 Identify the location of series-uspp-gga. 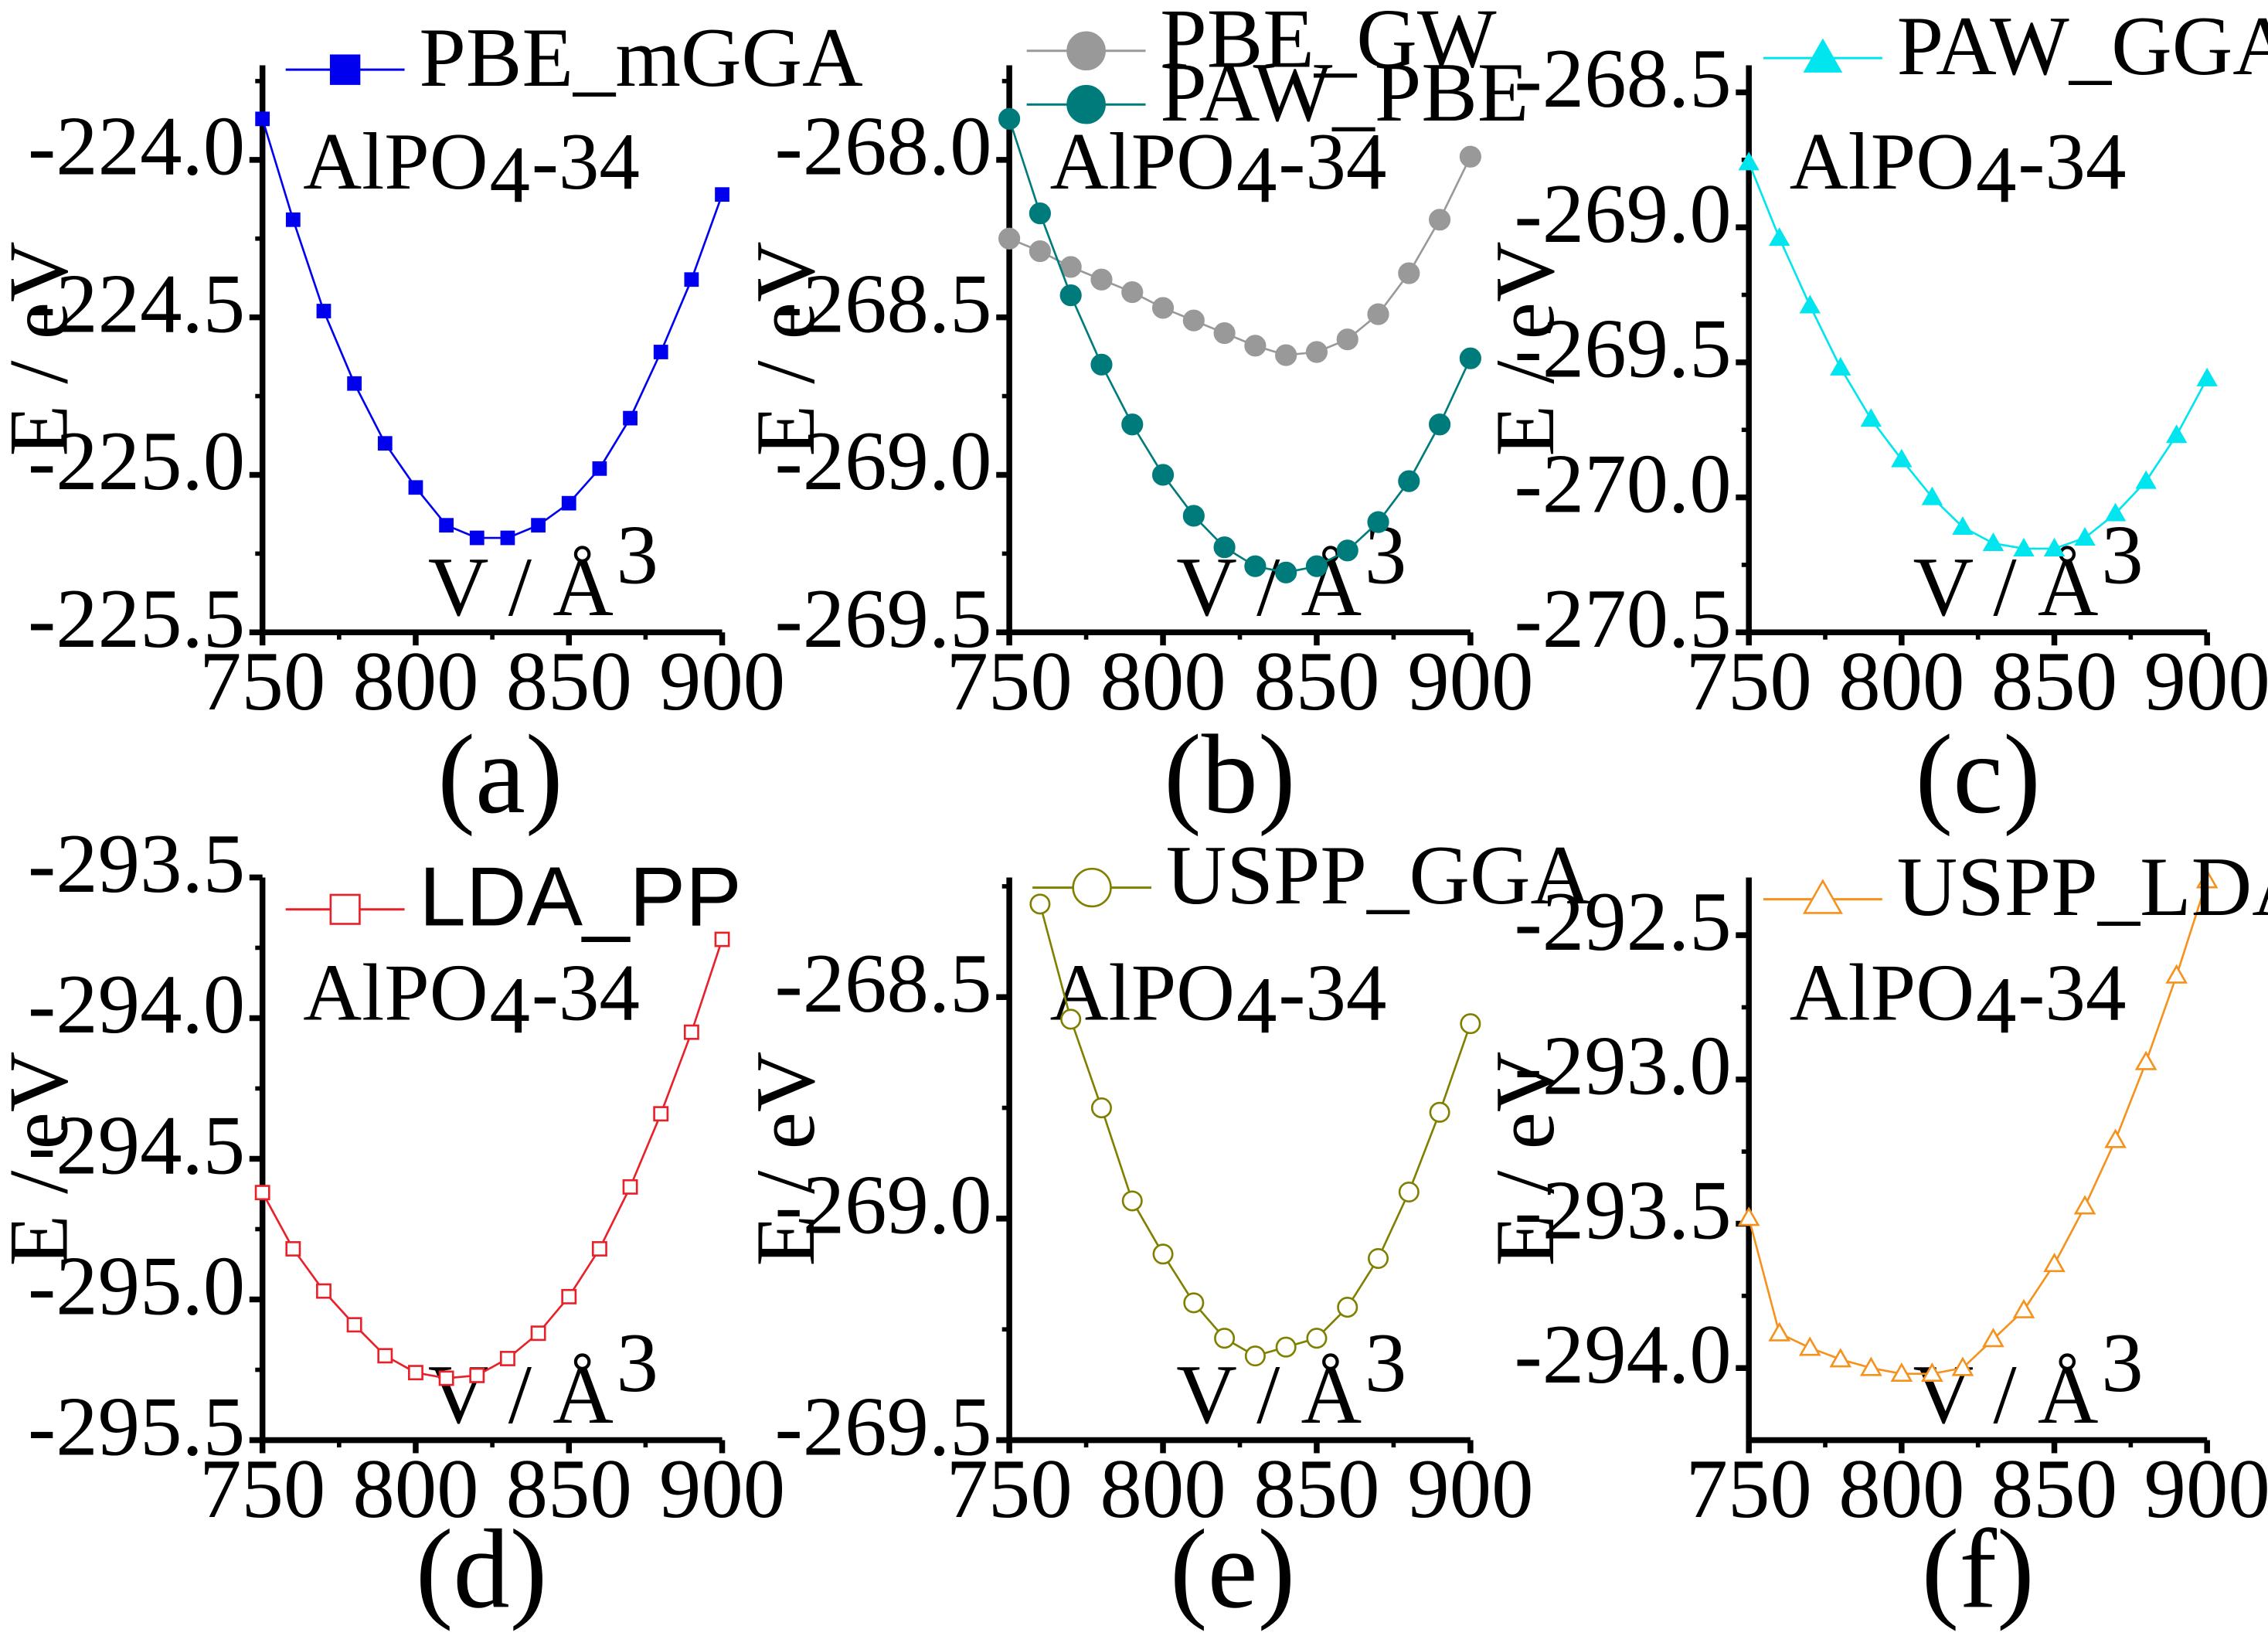
(1255, 1130).